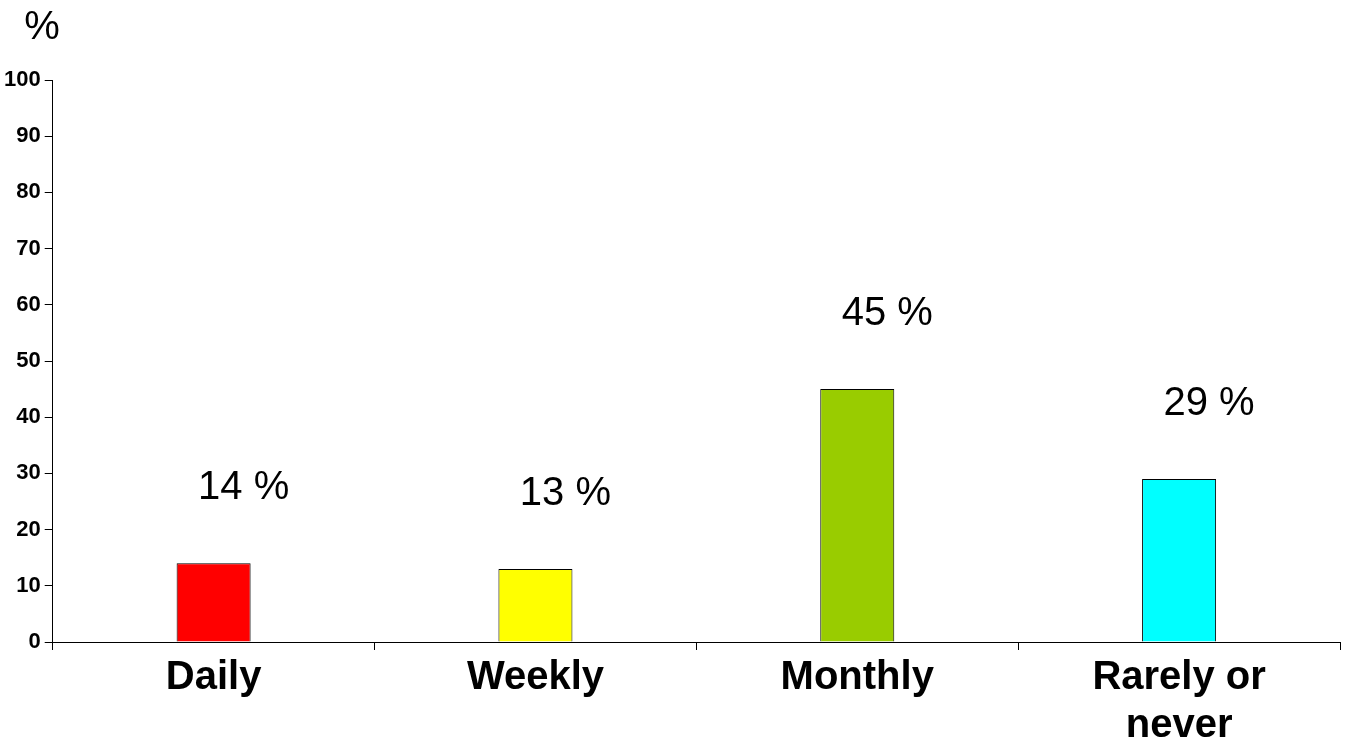  I want to click on y-tick-label: 0, so click(34, 641).